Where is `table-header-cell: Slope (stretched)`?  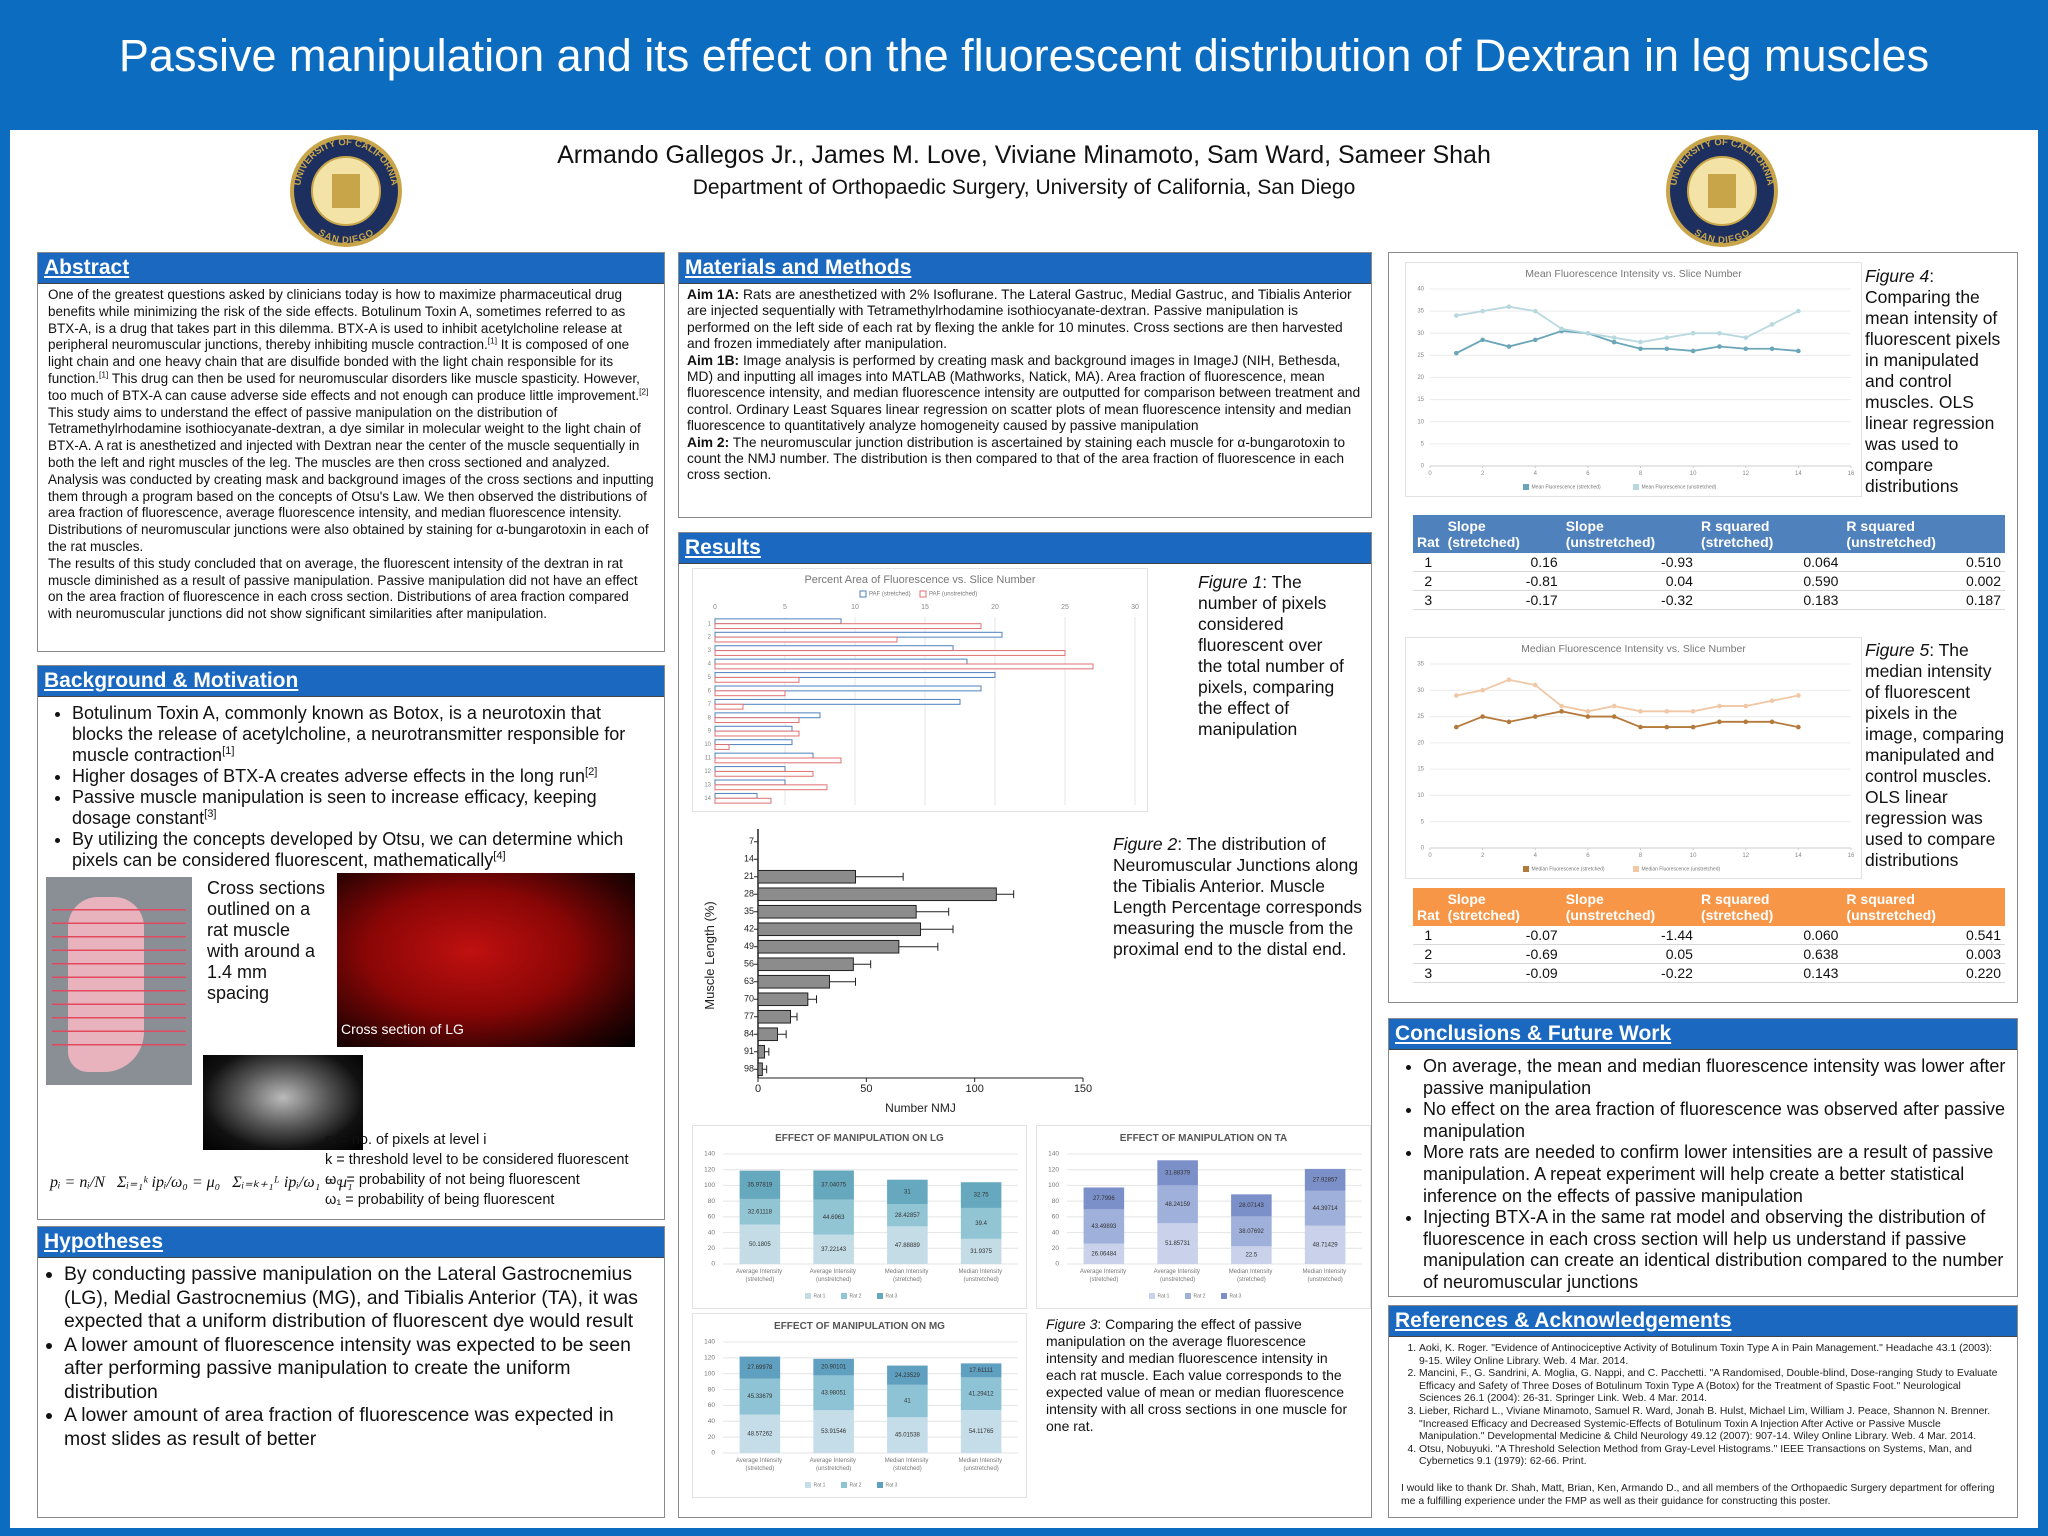
table-header-cell: Slope (stretched) is located at coordinates (1483, 534).